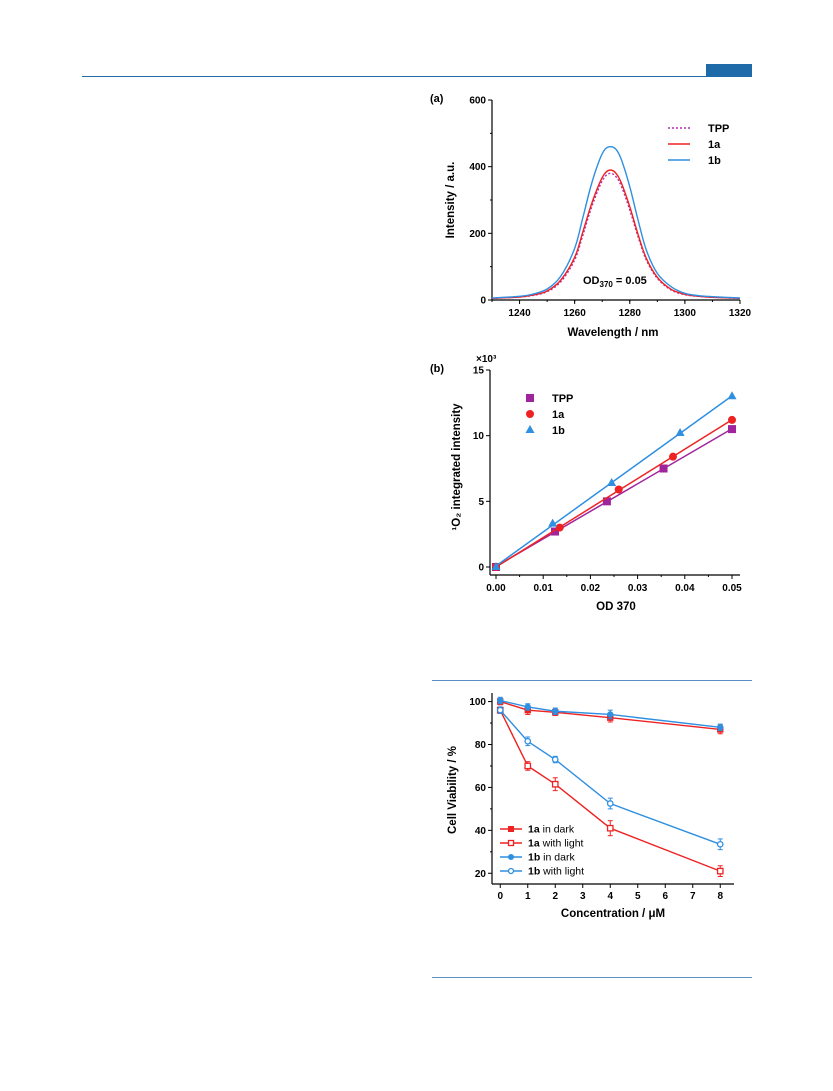 Image resolution: width=833 pixels, height=1091 pixels. Describe the element at coordinates (729, 70) in the screenshot. I see `header-tab` at that location.